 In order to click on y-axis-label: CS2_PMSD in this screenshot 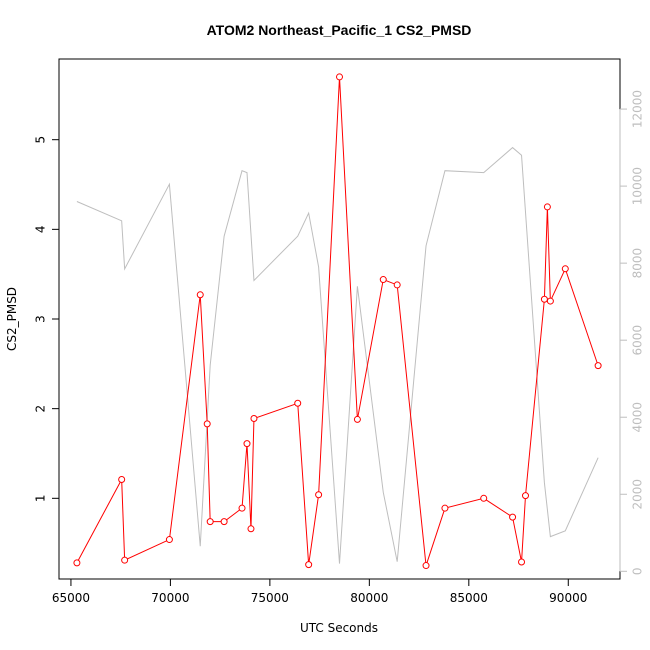, I will do `click(12, 319)`.